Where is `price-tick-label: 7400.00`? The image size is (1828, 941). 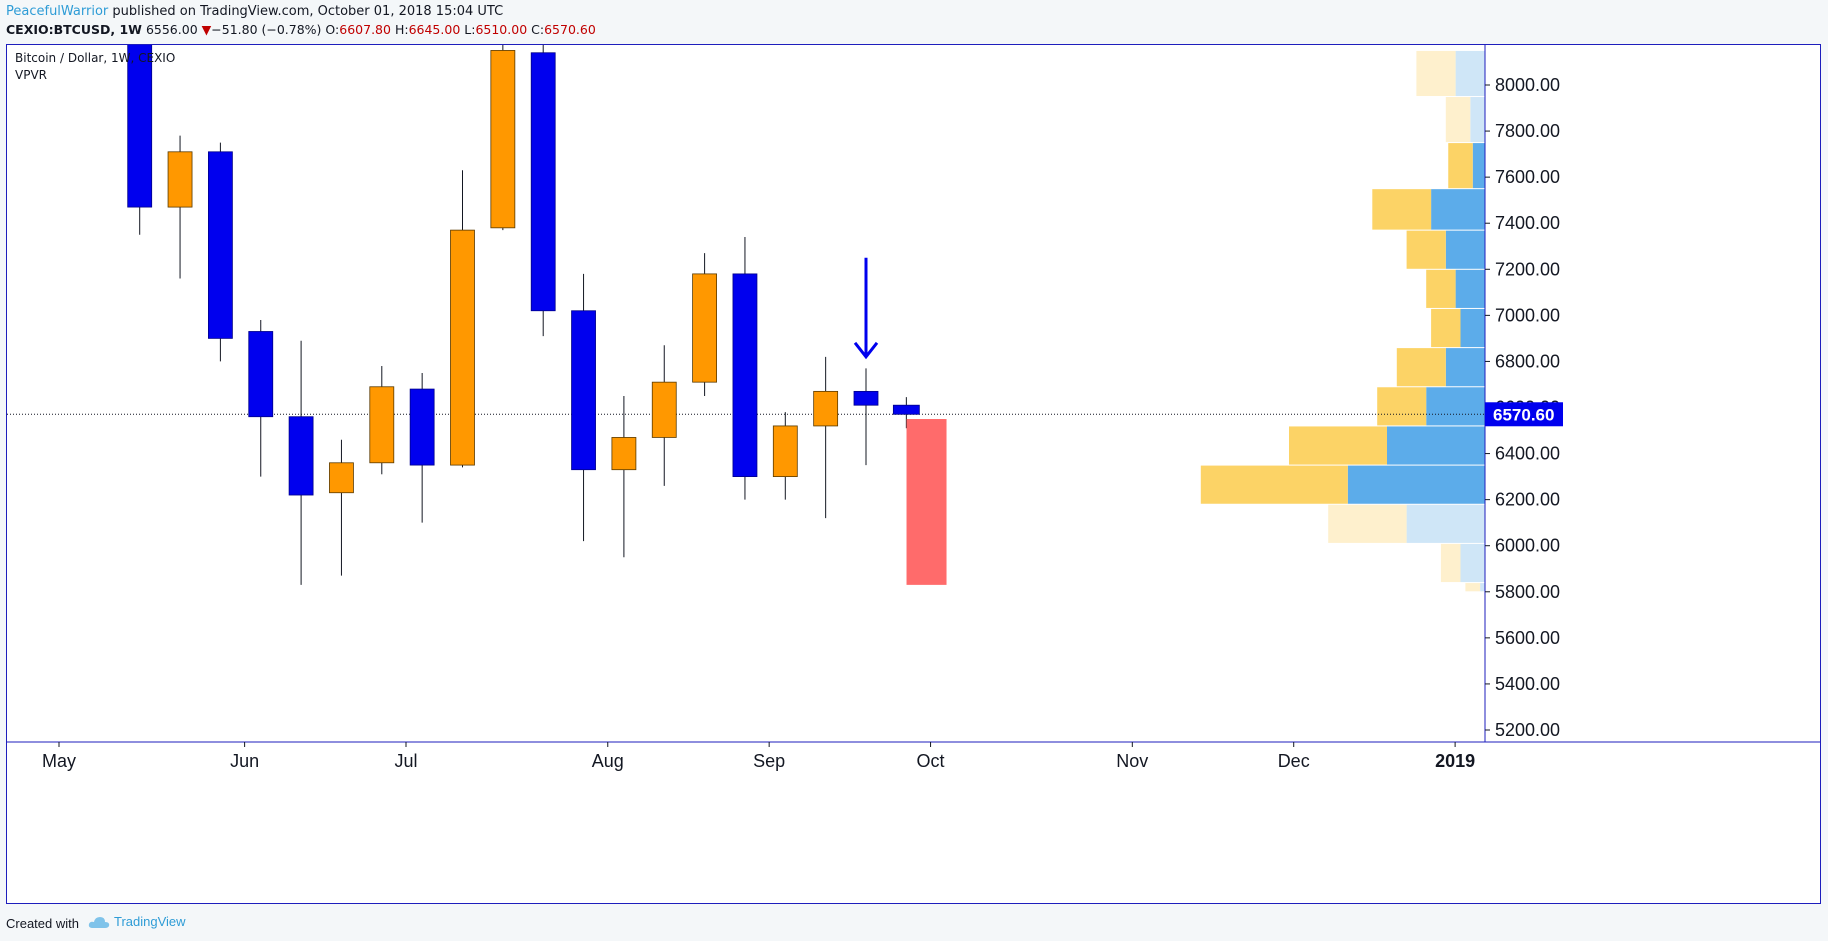
price-tick-label: 7400.00 is located at coordinates (1527, 223).